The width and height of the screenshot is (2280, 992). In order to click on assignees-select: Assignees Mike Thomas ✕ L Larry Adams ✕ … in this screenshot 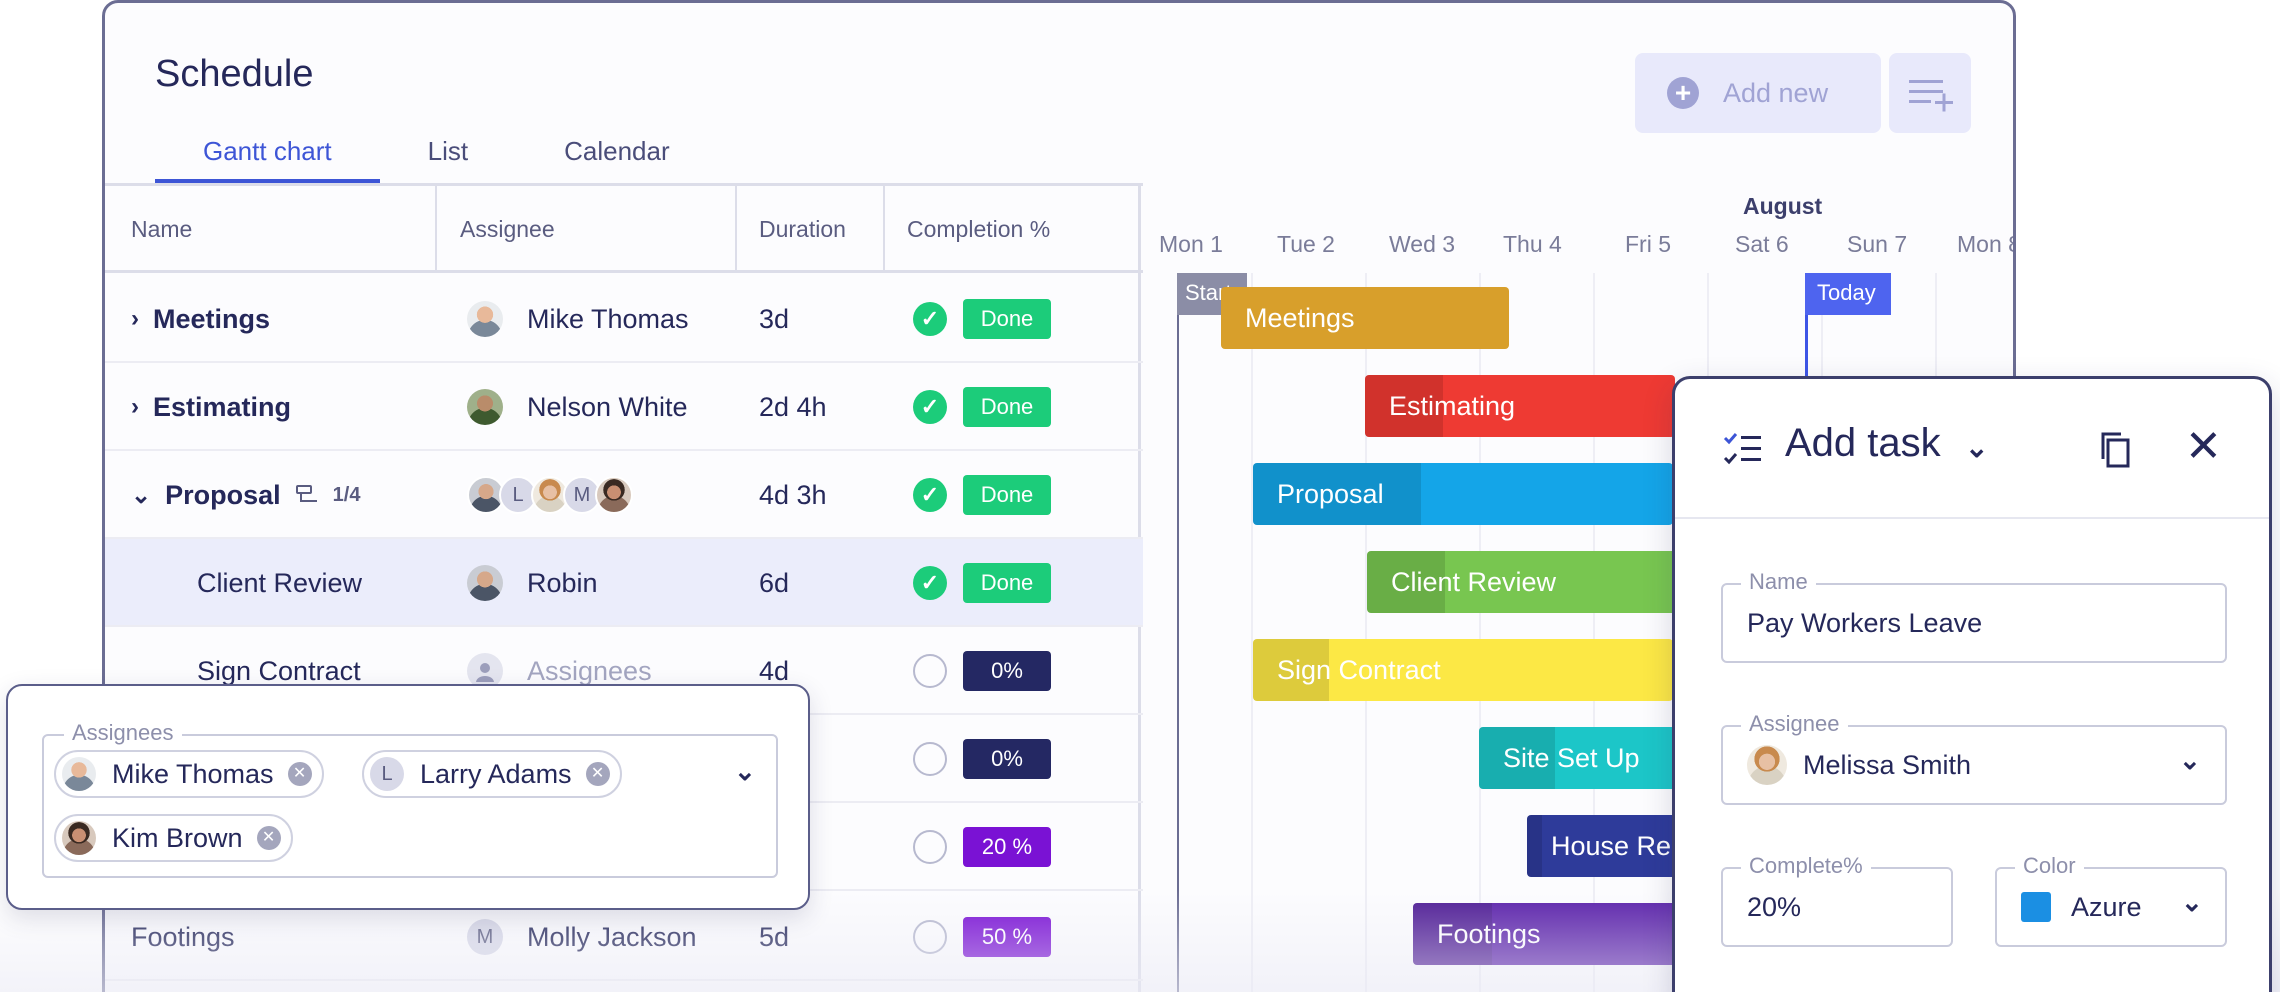, I will do `click(410, 799)`.